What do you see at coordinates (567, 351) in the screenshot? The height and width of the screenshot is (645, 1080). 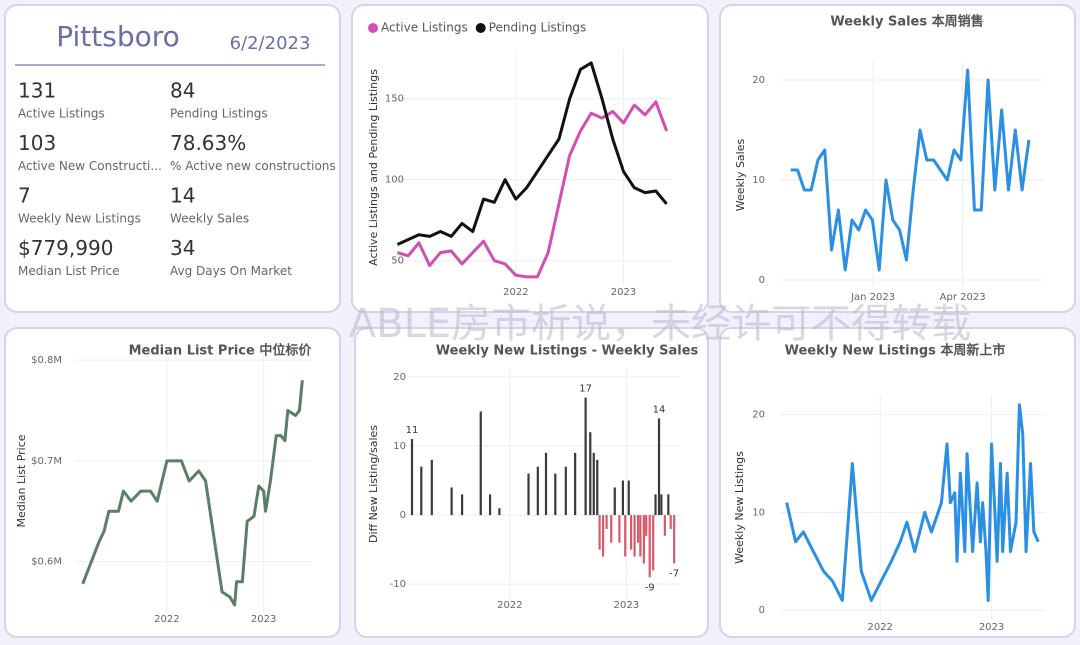 I see `chart-title: Weekly New Listings - Weekly Sales` at bounding box center [567, 351].